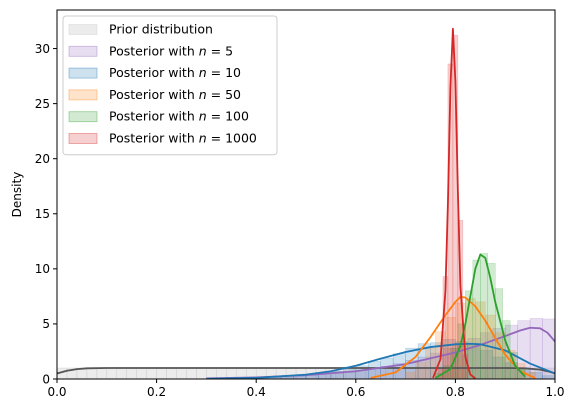  I want to click on legend-box, so click(170, 85).